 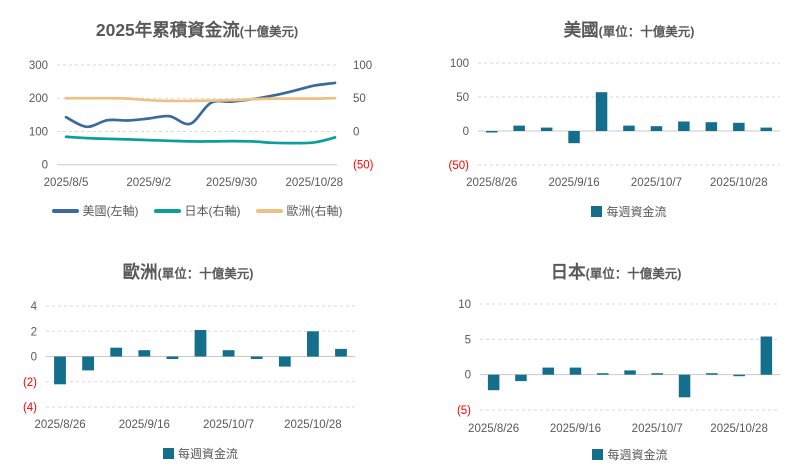 I want to click on y-axis-tick: (50), so click(x=459, y=166).